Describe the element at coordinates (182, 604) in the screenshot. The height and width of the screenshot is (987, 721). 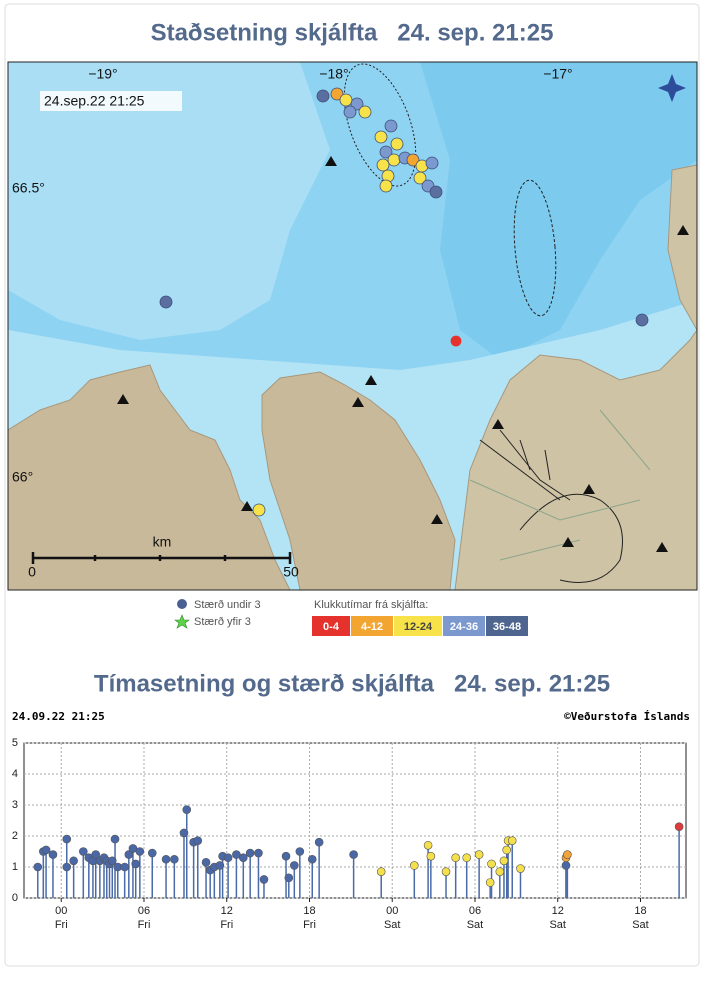
I see `legend-circle` at that location.